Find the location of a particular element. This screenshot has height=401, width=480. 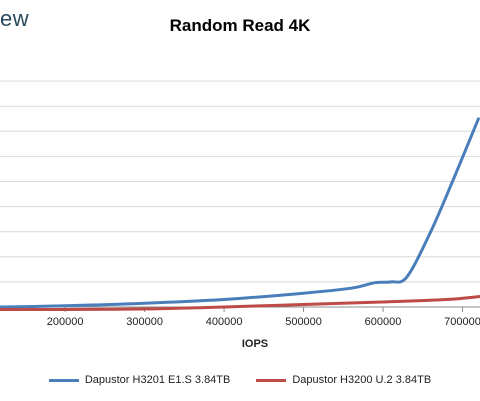

x-tick-label-2: 400000 is located at coordinates (224, 322).